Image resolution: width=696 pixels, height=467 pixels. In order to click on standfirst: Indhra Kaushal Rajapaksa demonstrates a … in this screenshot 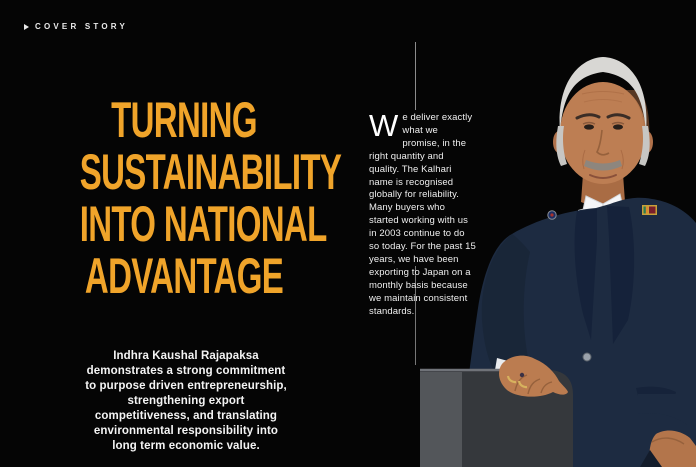, I will do `click(186, 401)`.